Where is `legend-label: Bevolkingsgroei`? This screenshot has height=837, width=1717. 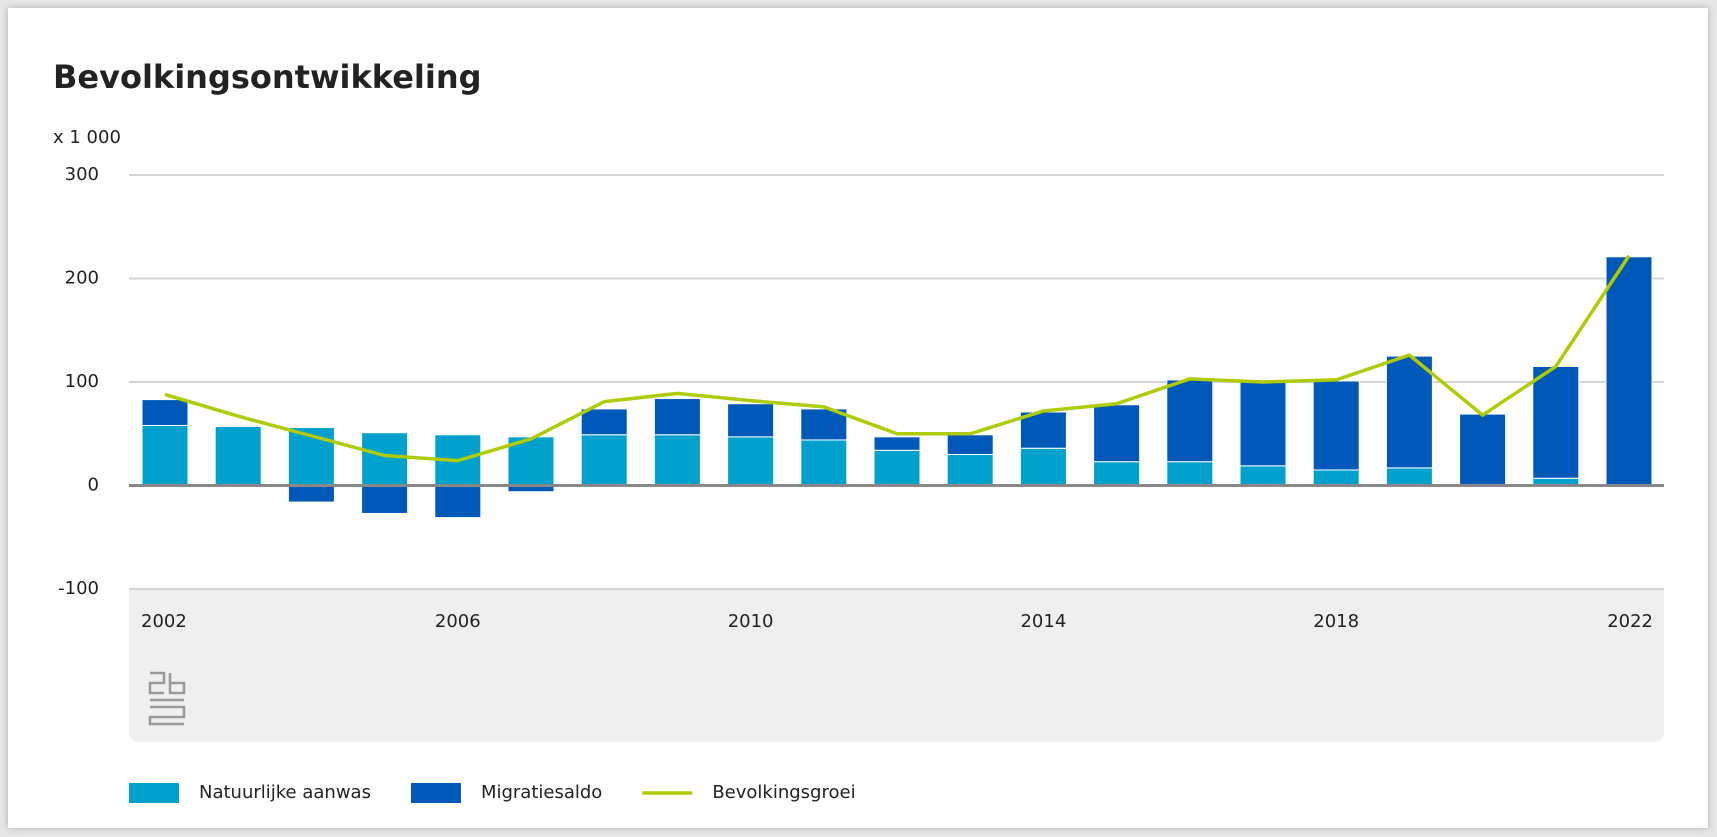
legend-label: Bevolkingsgroei is located at coordinates (783, 792).